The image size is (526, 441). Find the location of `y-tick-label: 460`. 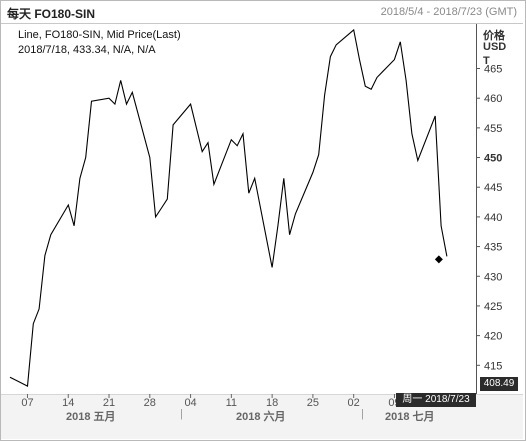

y-tick-label: 460 is located at coordinates (493, 99).